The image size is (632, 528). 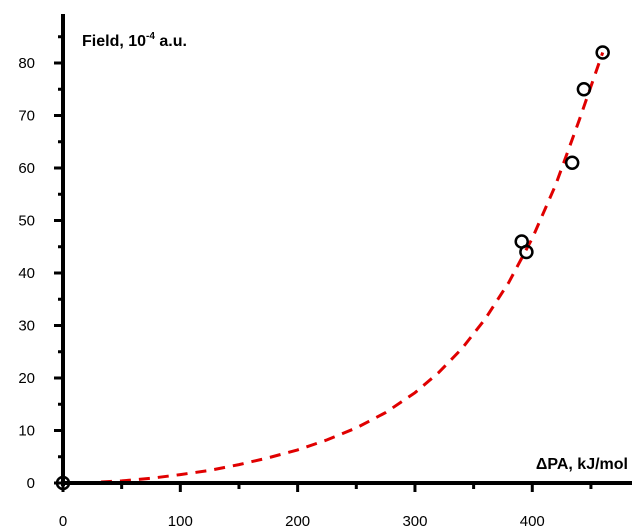 What do you see at coordinates (26, 273) in the screenshot?
I see `y-tick-label: 40` at bounding box center [26, 273].